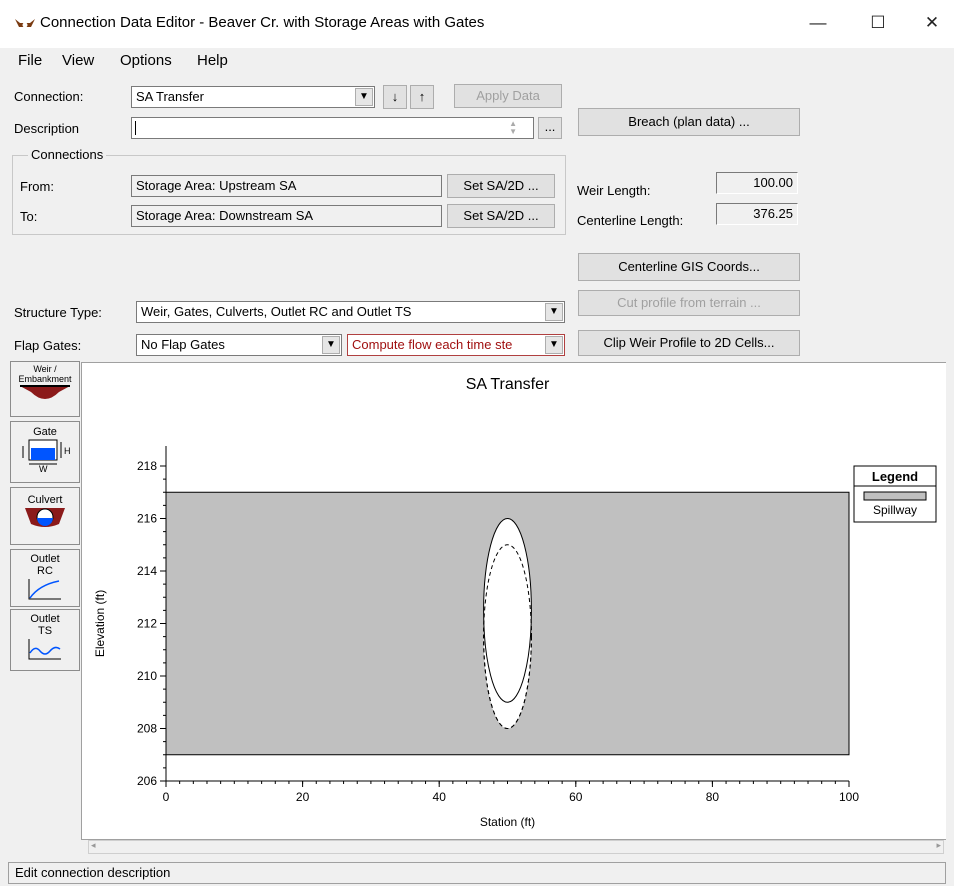 The height and width of the screenshot is (886, 954). Describe the element at coordinates (614, 190) in the screenshot. I see `weir-length-label: Weir Length:` at that location.